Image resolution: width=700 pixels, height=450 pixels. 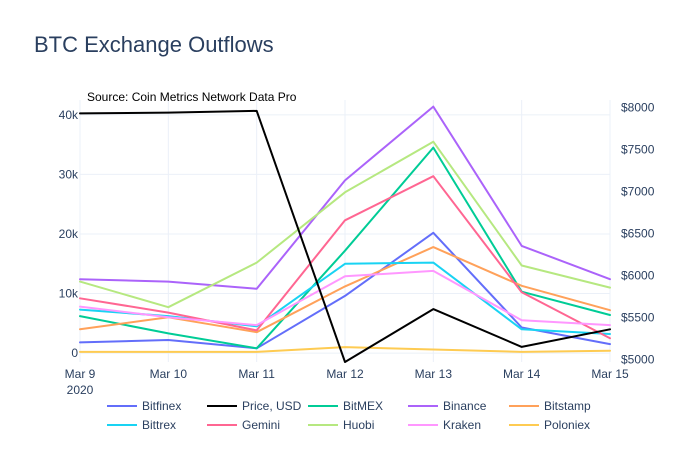 What do you see at coordinates (567, 425) in the screenshot?
I see `legend-label: Poloniex` at bounding box center [567, 425].